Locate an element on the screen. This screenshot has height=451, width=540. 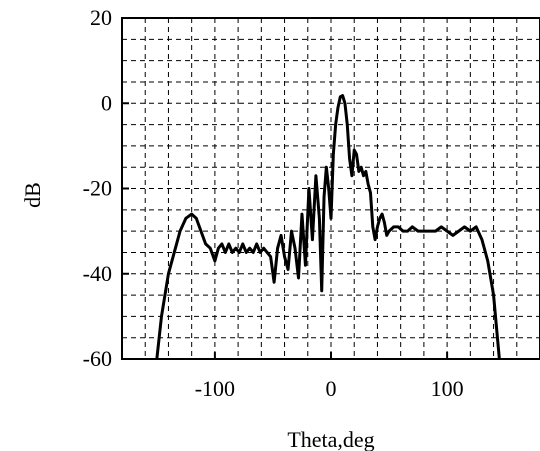
x-tick-labels: -100 0 100 is located at coordinates (329, 388).